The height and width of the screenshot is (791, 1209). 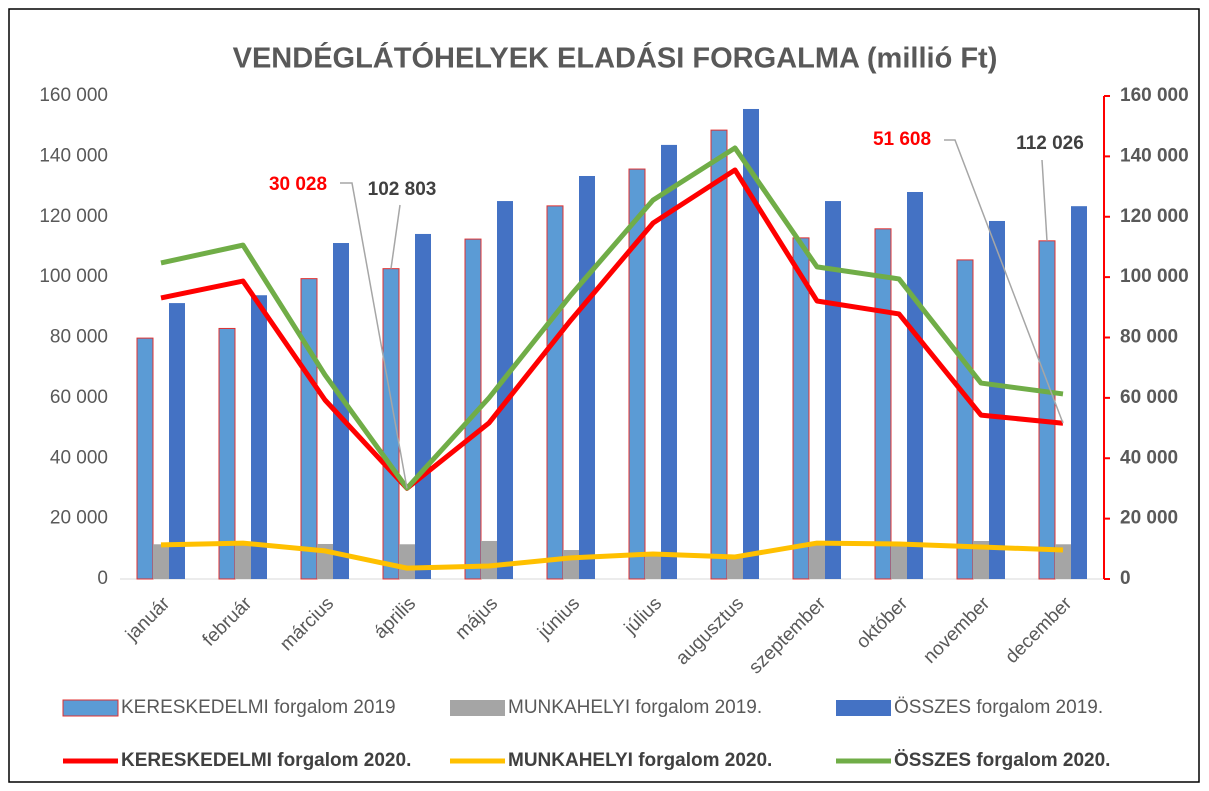 What do you see at coordinates (612, 555) in the screenshot?
I see `line` at bounding box center [612, 555].